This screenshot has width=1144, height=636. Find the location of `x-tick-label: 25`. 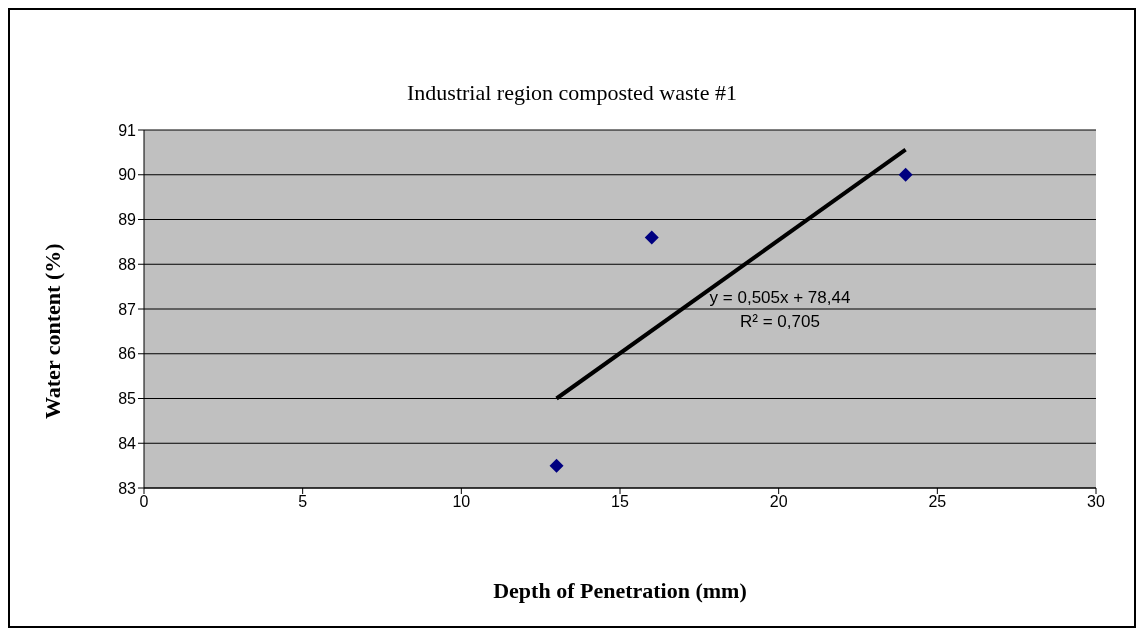

x-tick-label: 25 is located at coordinates (937, 502).